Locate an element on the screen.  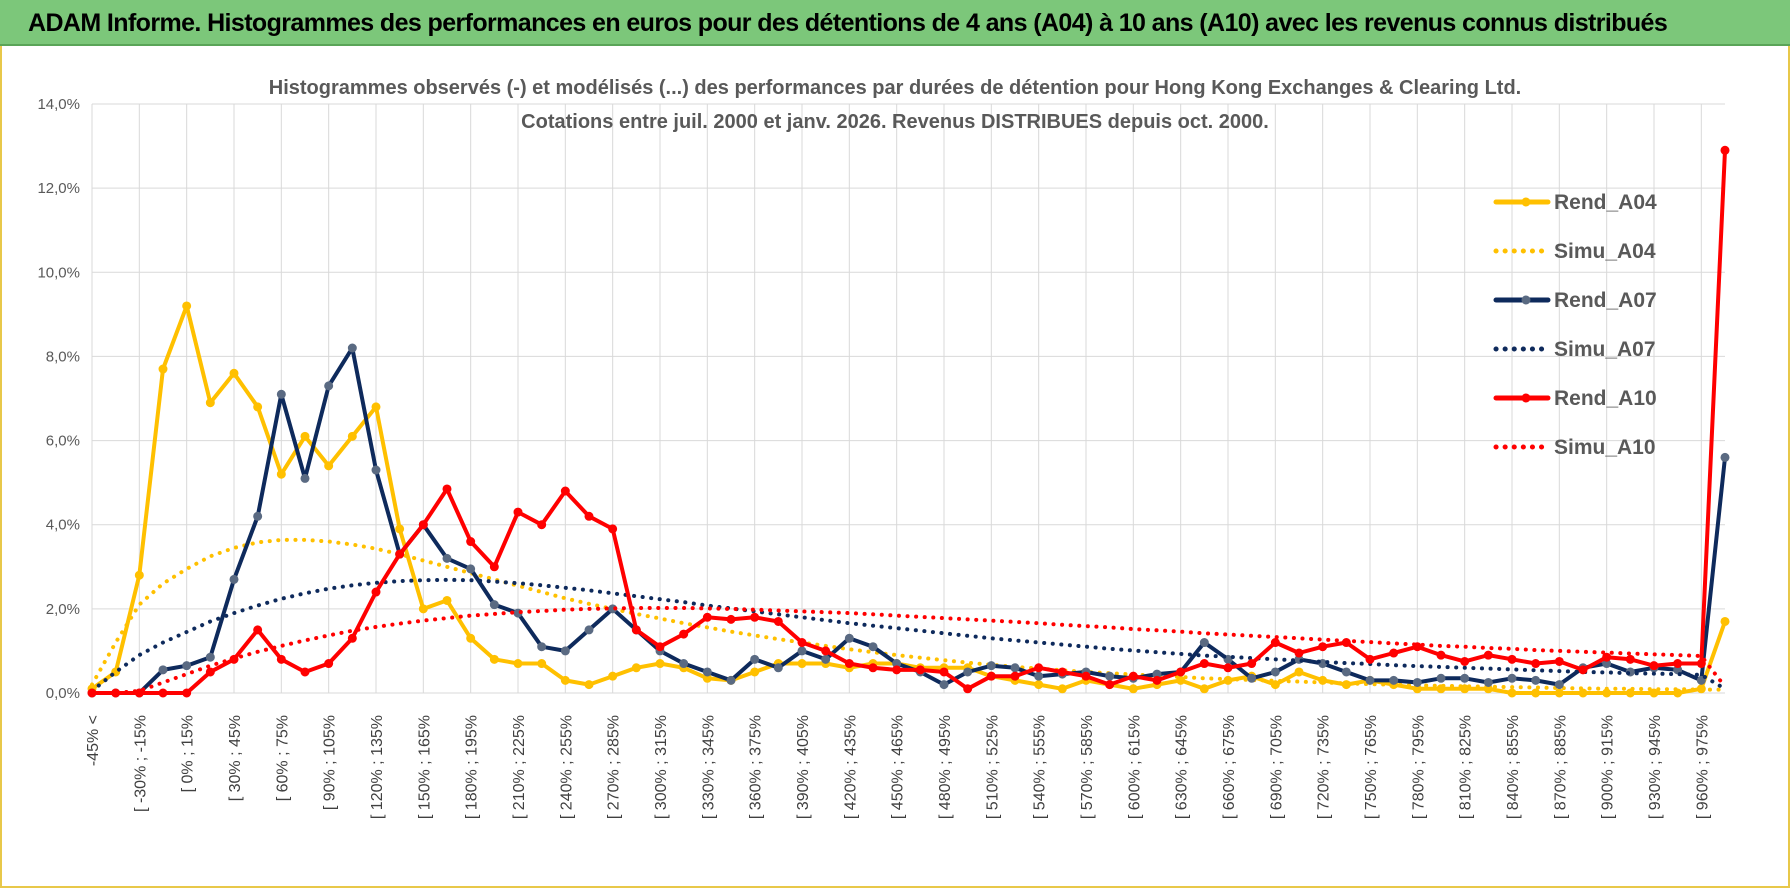
x-tick-label: [ 300% ; 315% is located at coordinates (661, 767).